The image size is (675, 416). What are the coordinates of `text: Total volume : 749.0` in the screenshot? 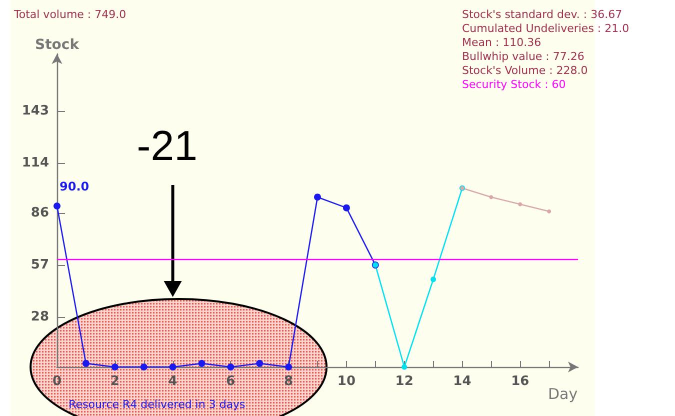 It's located at (70, 14).